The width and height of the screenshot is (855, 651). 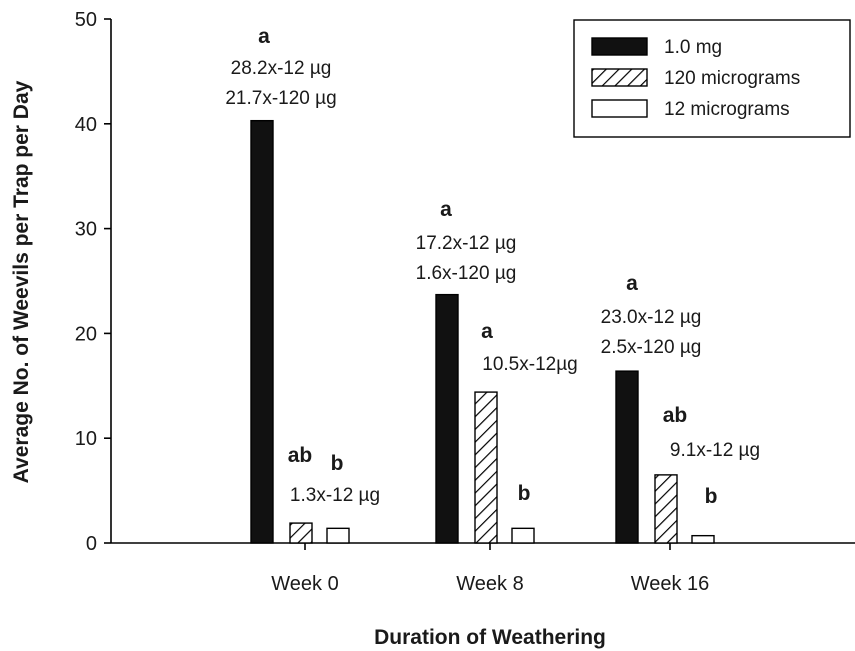 I want to click on legend-label: 12 micrograms, so click(x=727, y=109).